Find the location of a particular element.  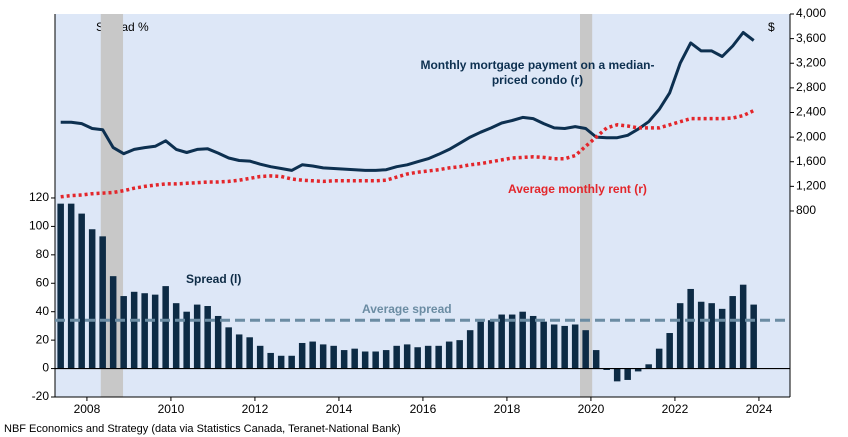

y-tick-label: 60 is located at coordinates (43, 282).